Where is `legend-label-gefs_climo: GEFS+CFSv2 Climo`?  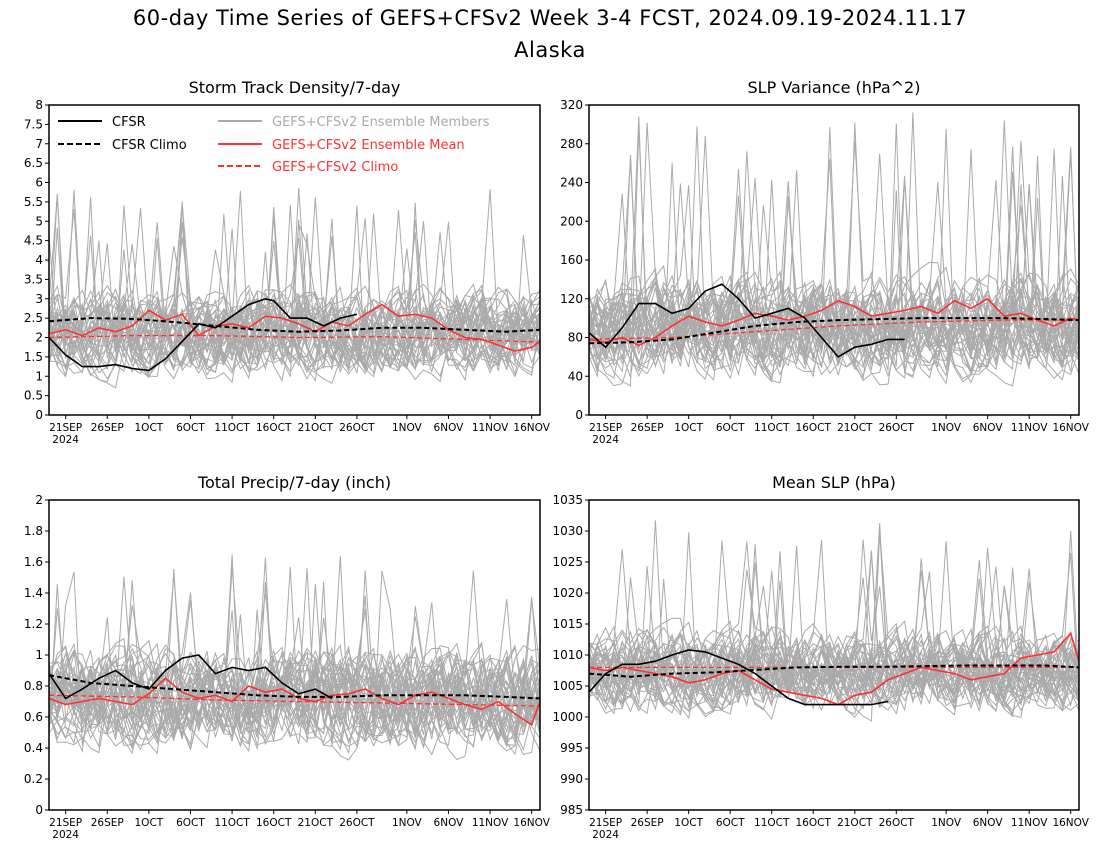 legend-label-gefs_climo: GEFS+CFSv2 Climo is located at coordinates (335, 167).